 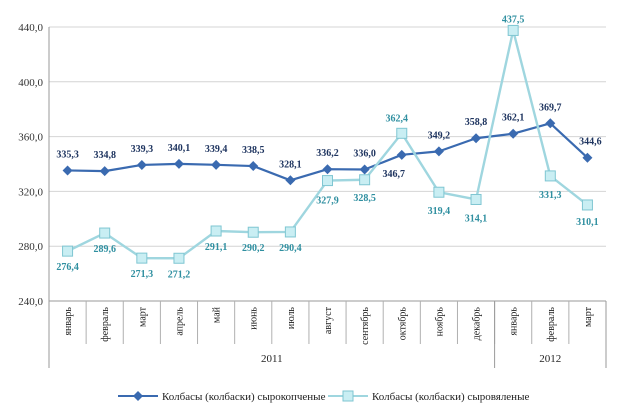 I want to click on data-label-series-1: 340,1, so click(x=179, y=148).